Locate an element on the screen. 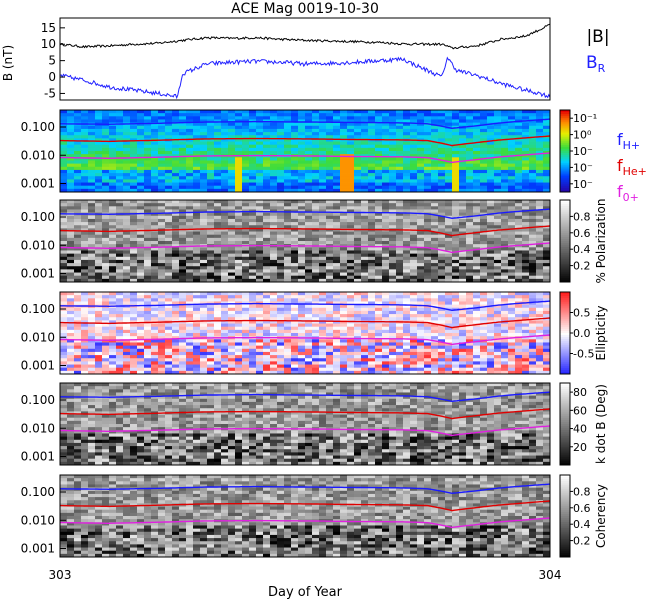  legend-b-r: BR is located at coordinates (596, 64).